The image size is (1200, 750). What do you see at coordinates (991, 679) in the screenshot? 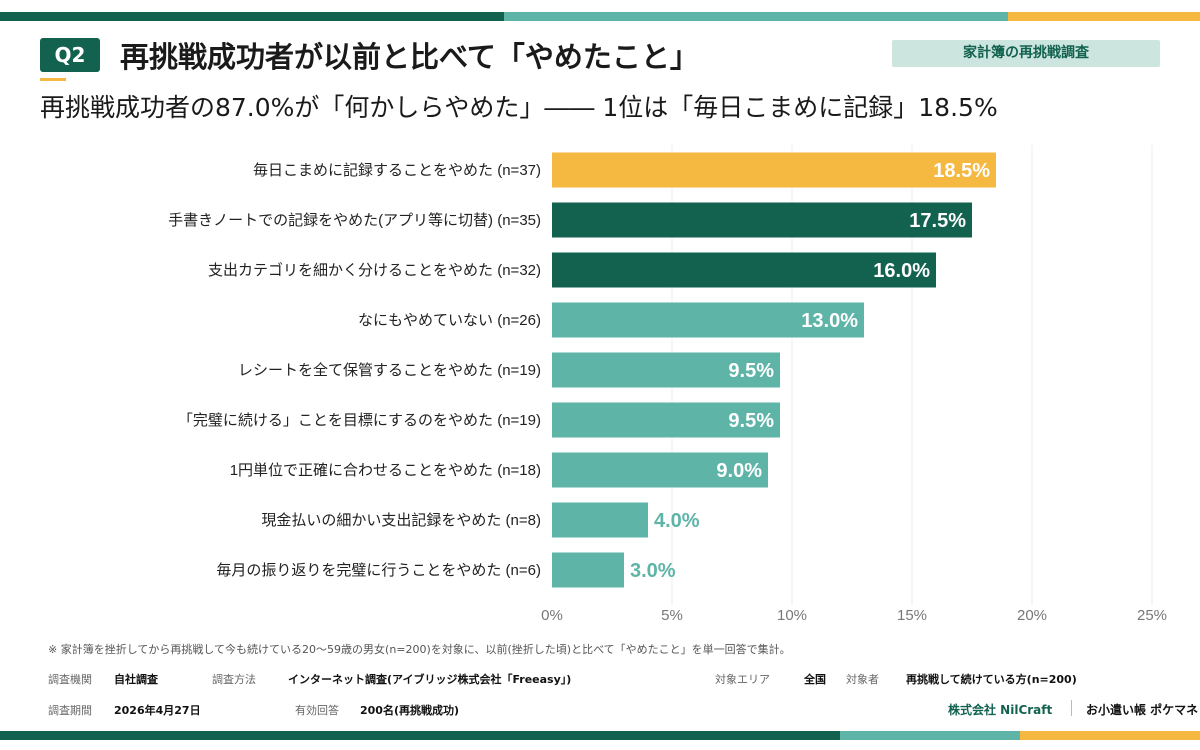
I see `target-value: 再挑戦して続けている方(n=200)` at bounding box center [991, 679].